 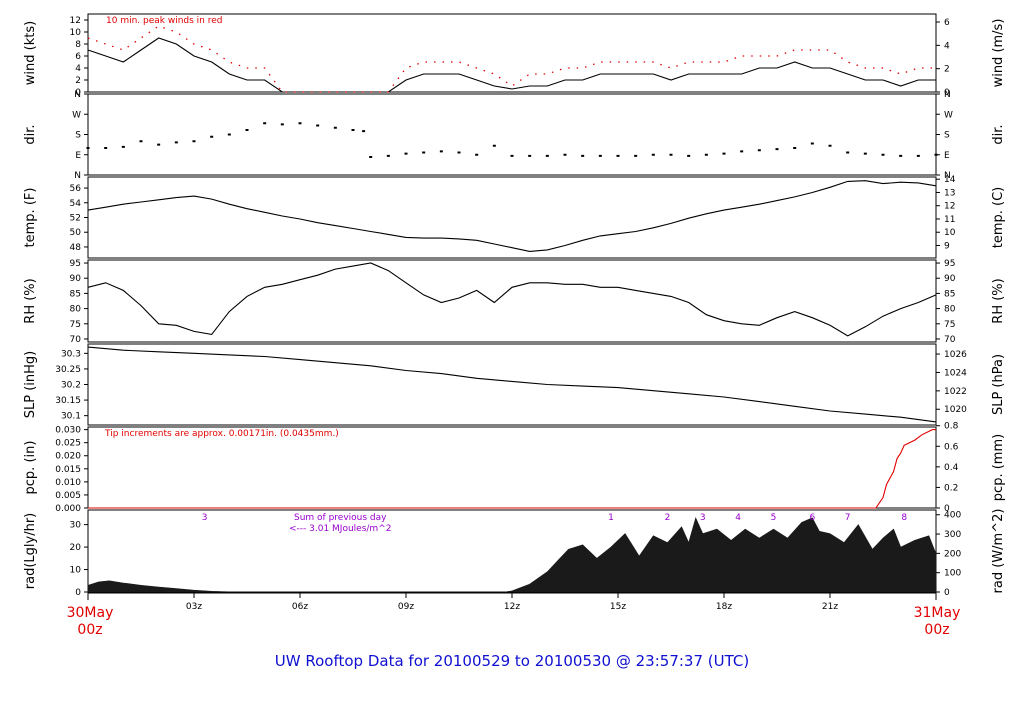 I want to click on direction-frame, so click(x=512, y=134).